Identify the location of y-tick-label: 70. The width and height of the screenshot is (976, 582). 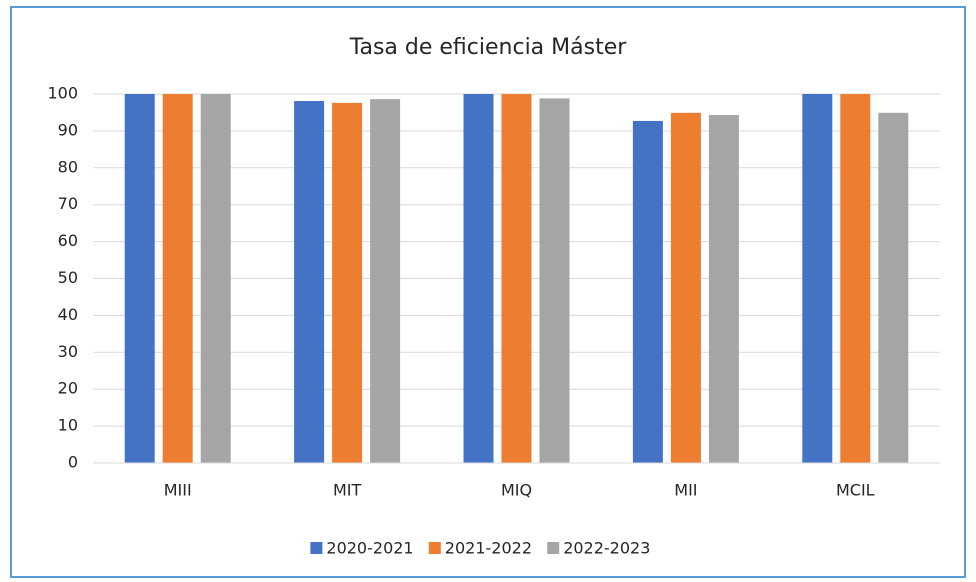
(68, 203).